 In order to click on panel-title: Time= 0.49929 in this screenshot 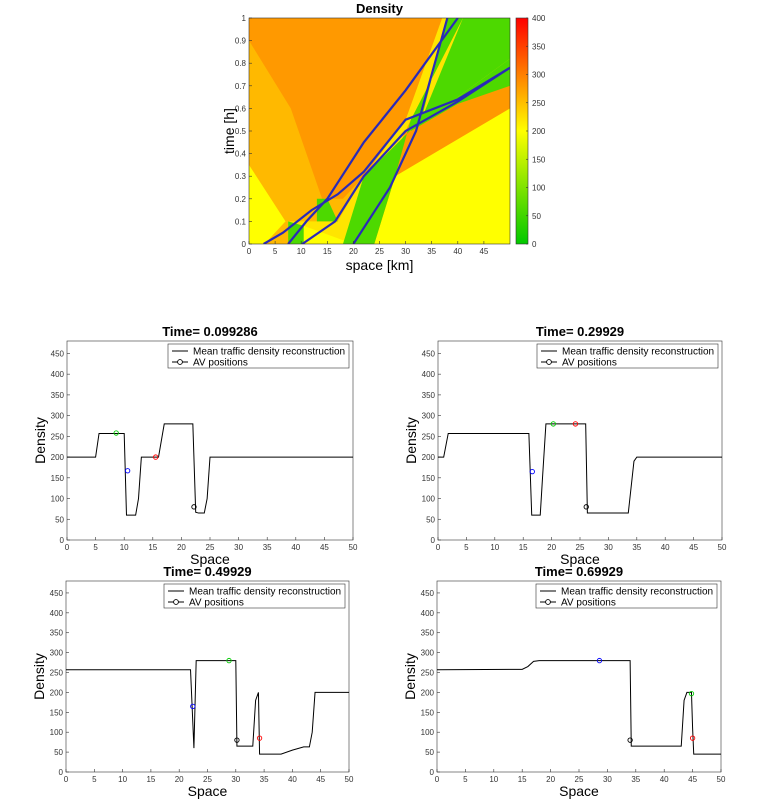, I will do `click(207, 571)`.